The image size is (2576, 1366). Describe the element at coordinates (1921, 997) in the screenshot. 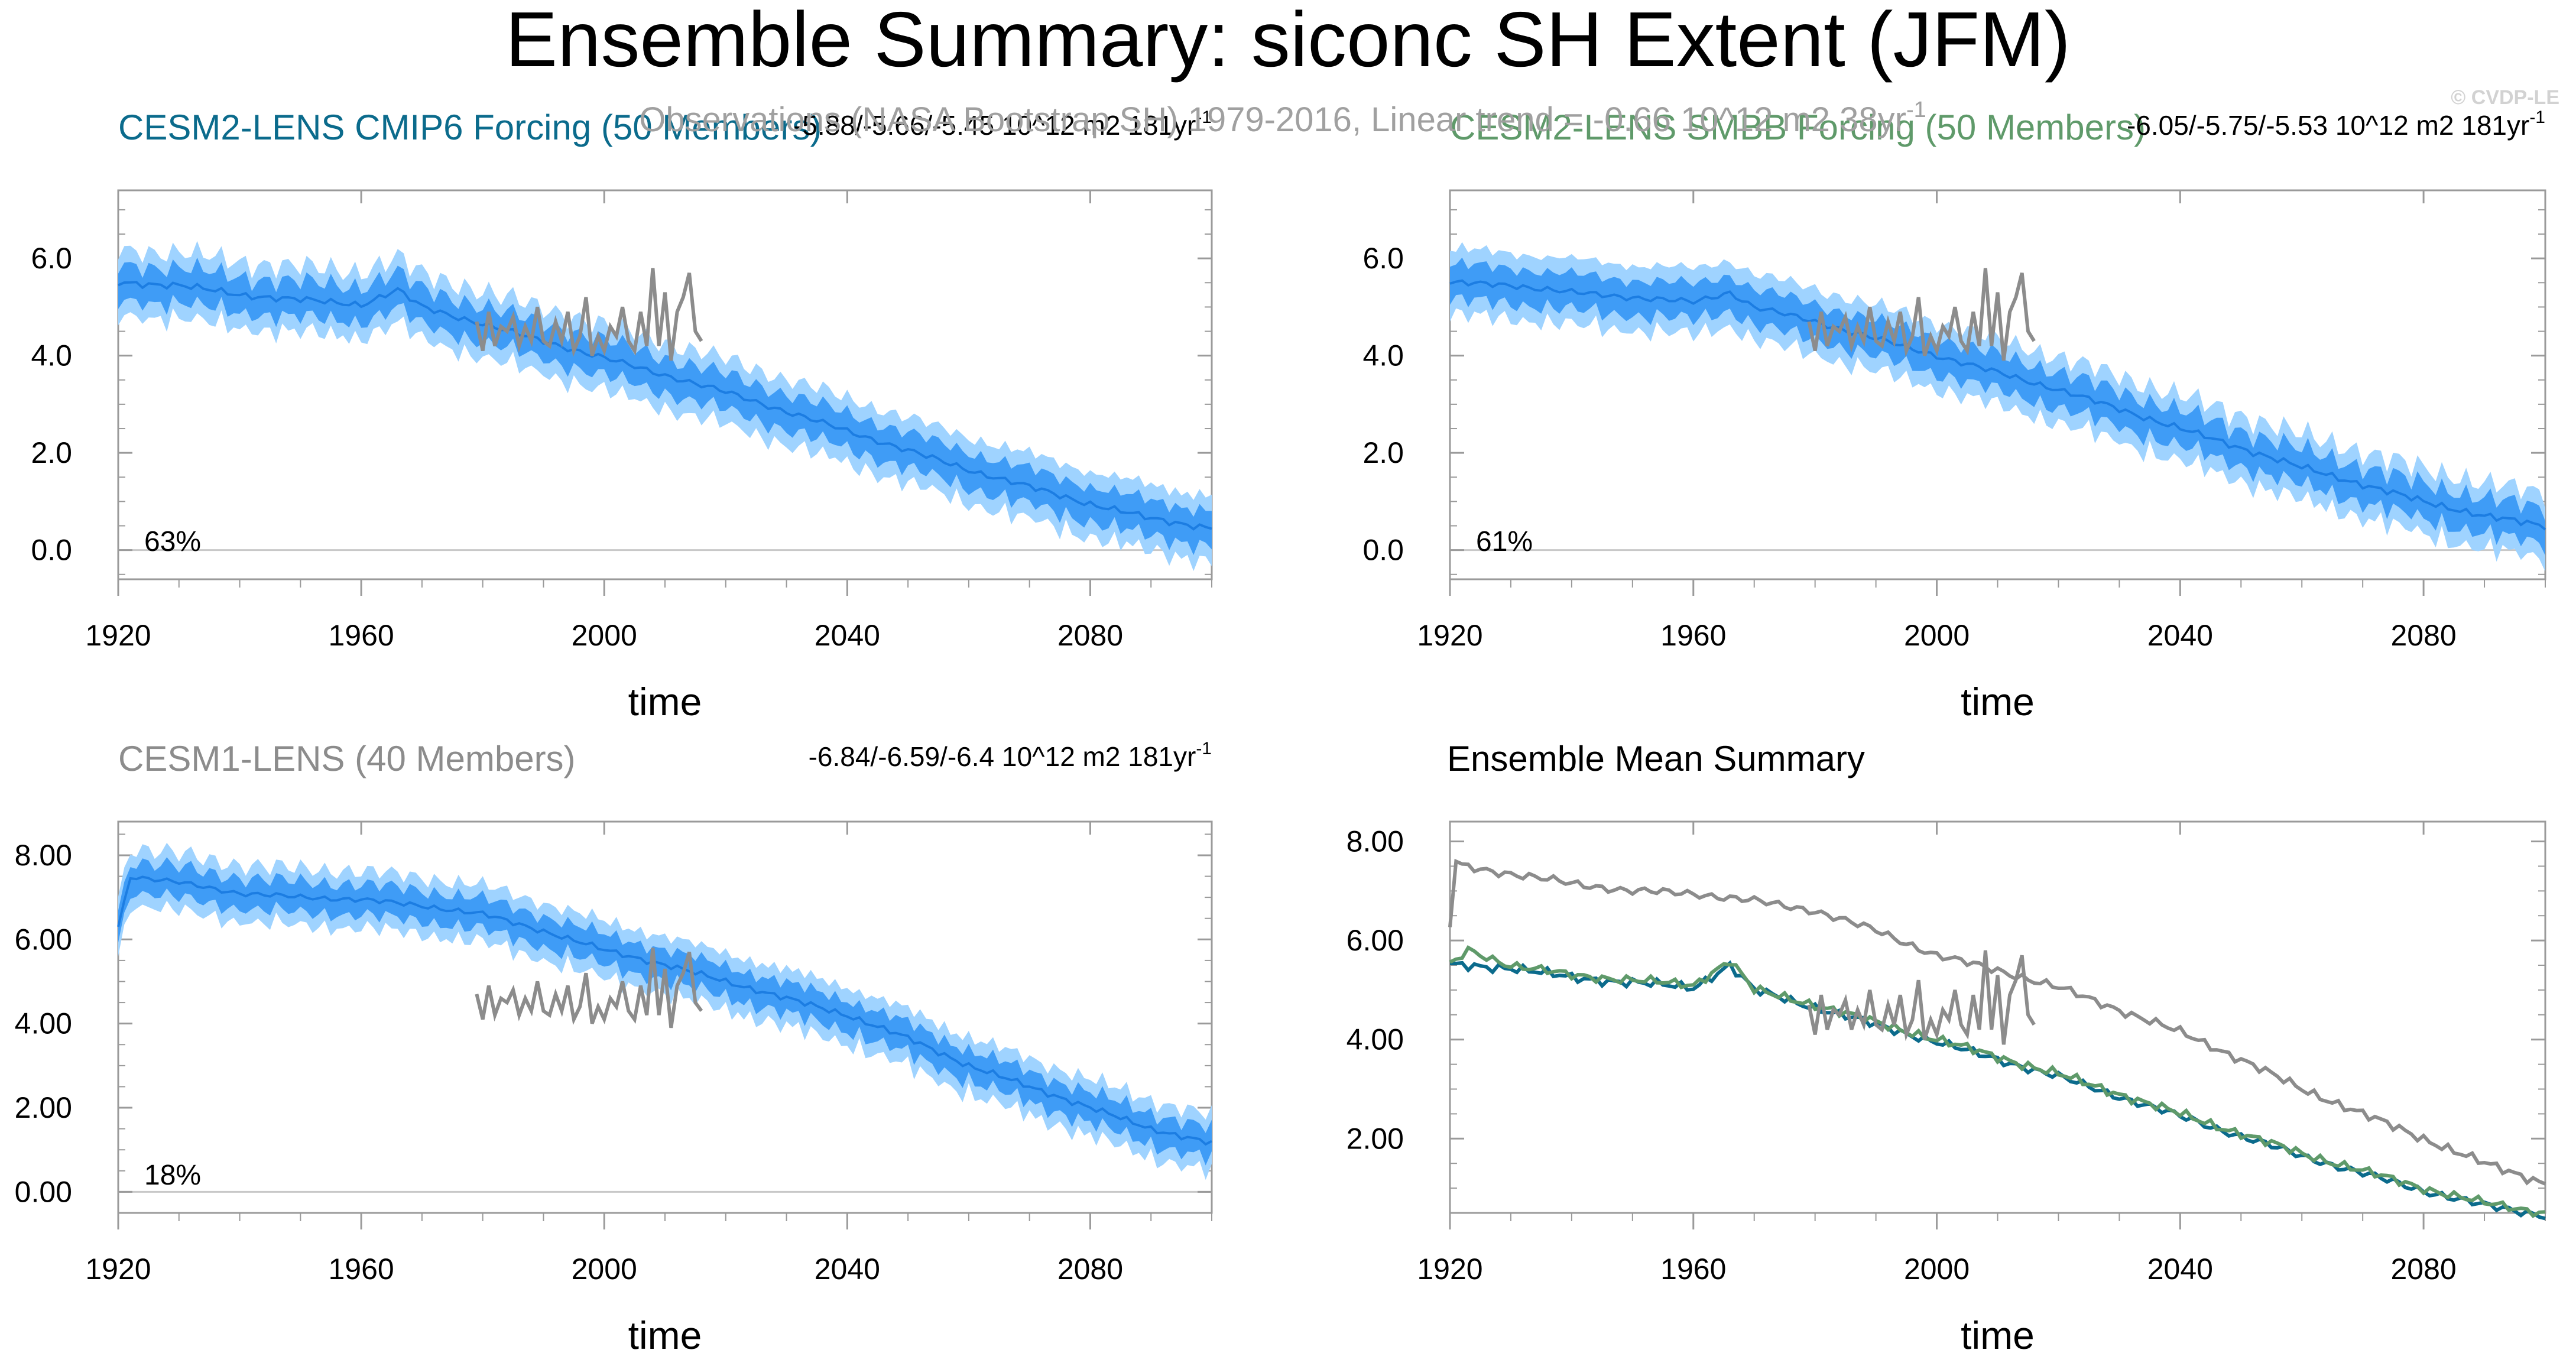

I see `series-line-observations` at that location.